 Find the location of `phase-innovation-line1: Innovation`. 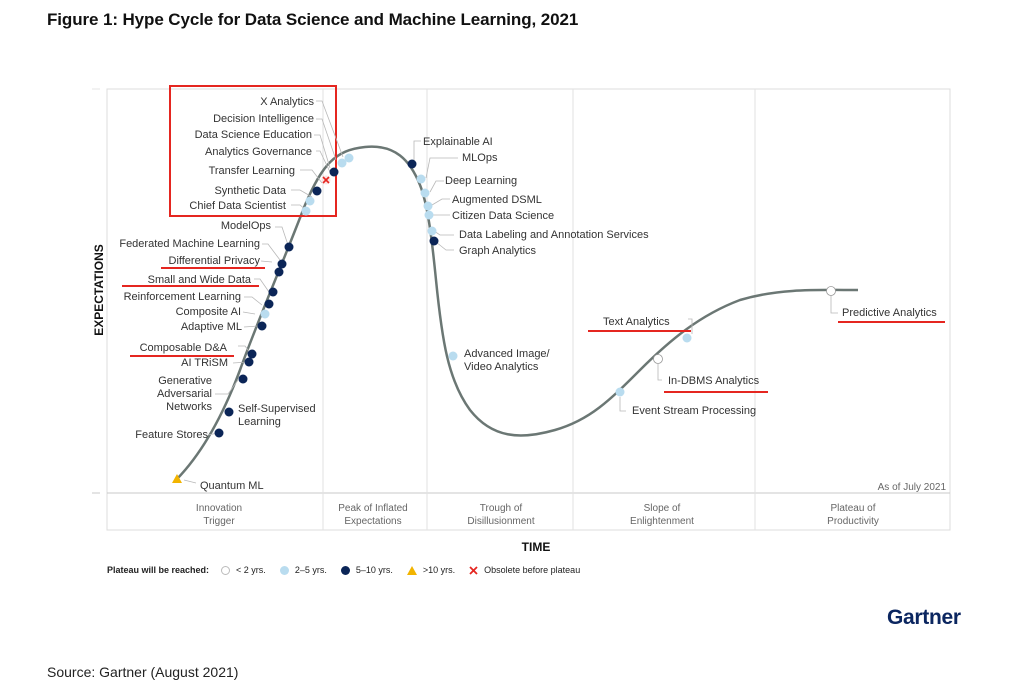

phase-innovation-line1: Innovation is located at coordinates (219, 508).